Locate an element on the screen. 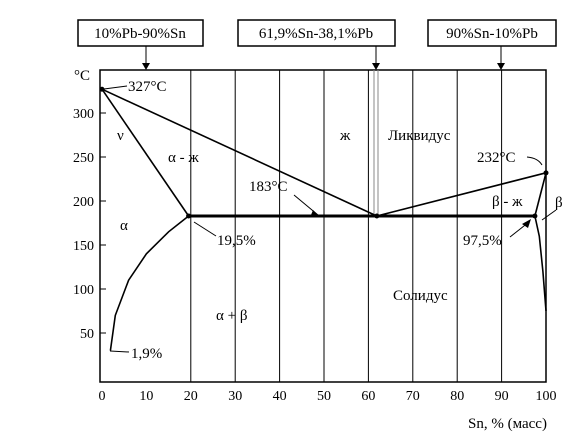 Image resolution: width=570 pixels, height=440 pixels. y-tick-label: 150 is located at coordinates (83, 246).